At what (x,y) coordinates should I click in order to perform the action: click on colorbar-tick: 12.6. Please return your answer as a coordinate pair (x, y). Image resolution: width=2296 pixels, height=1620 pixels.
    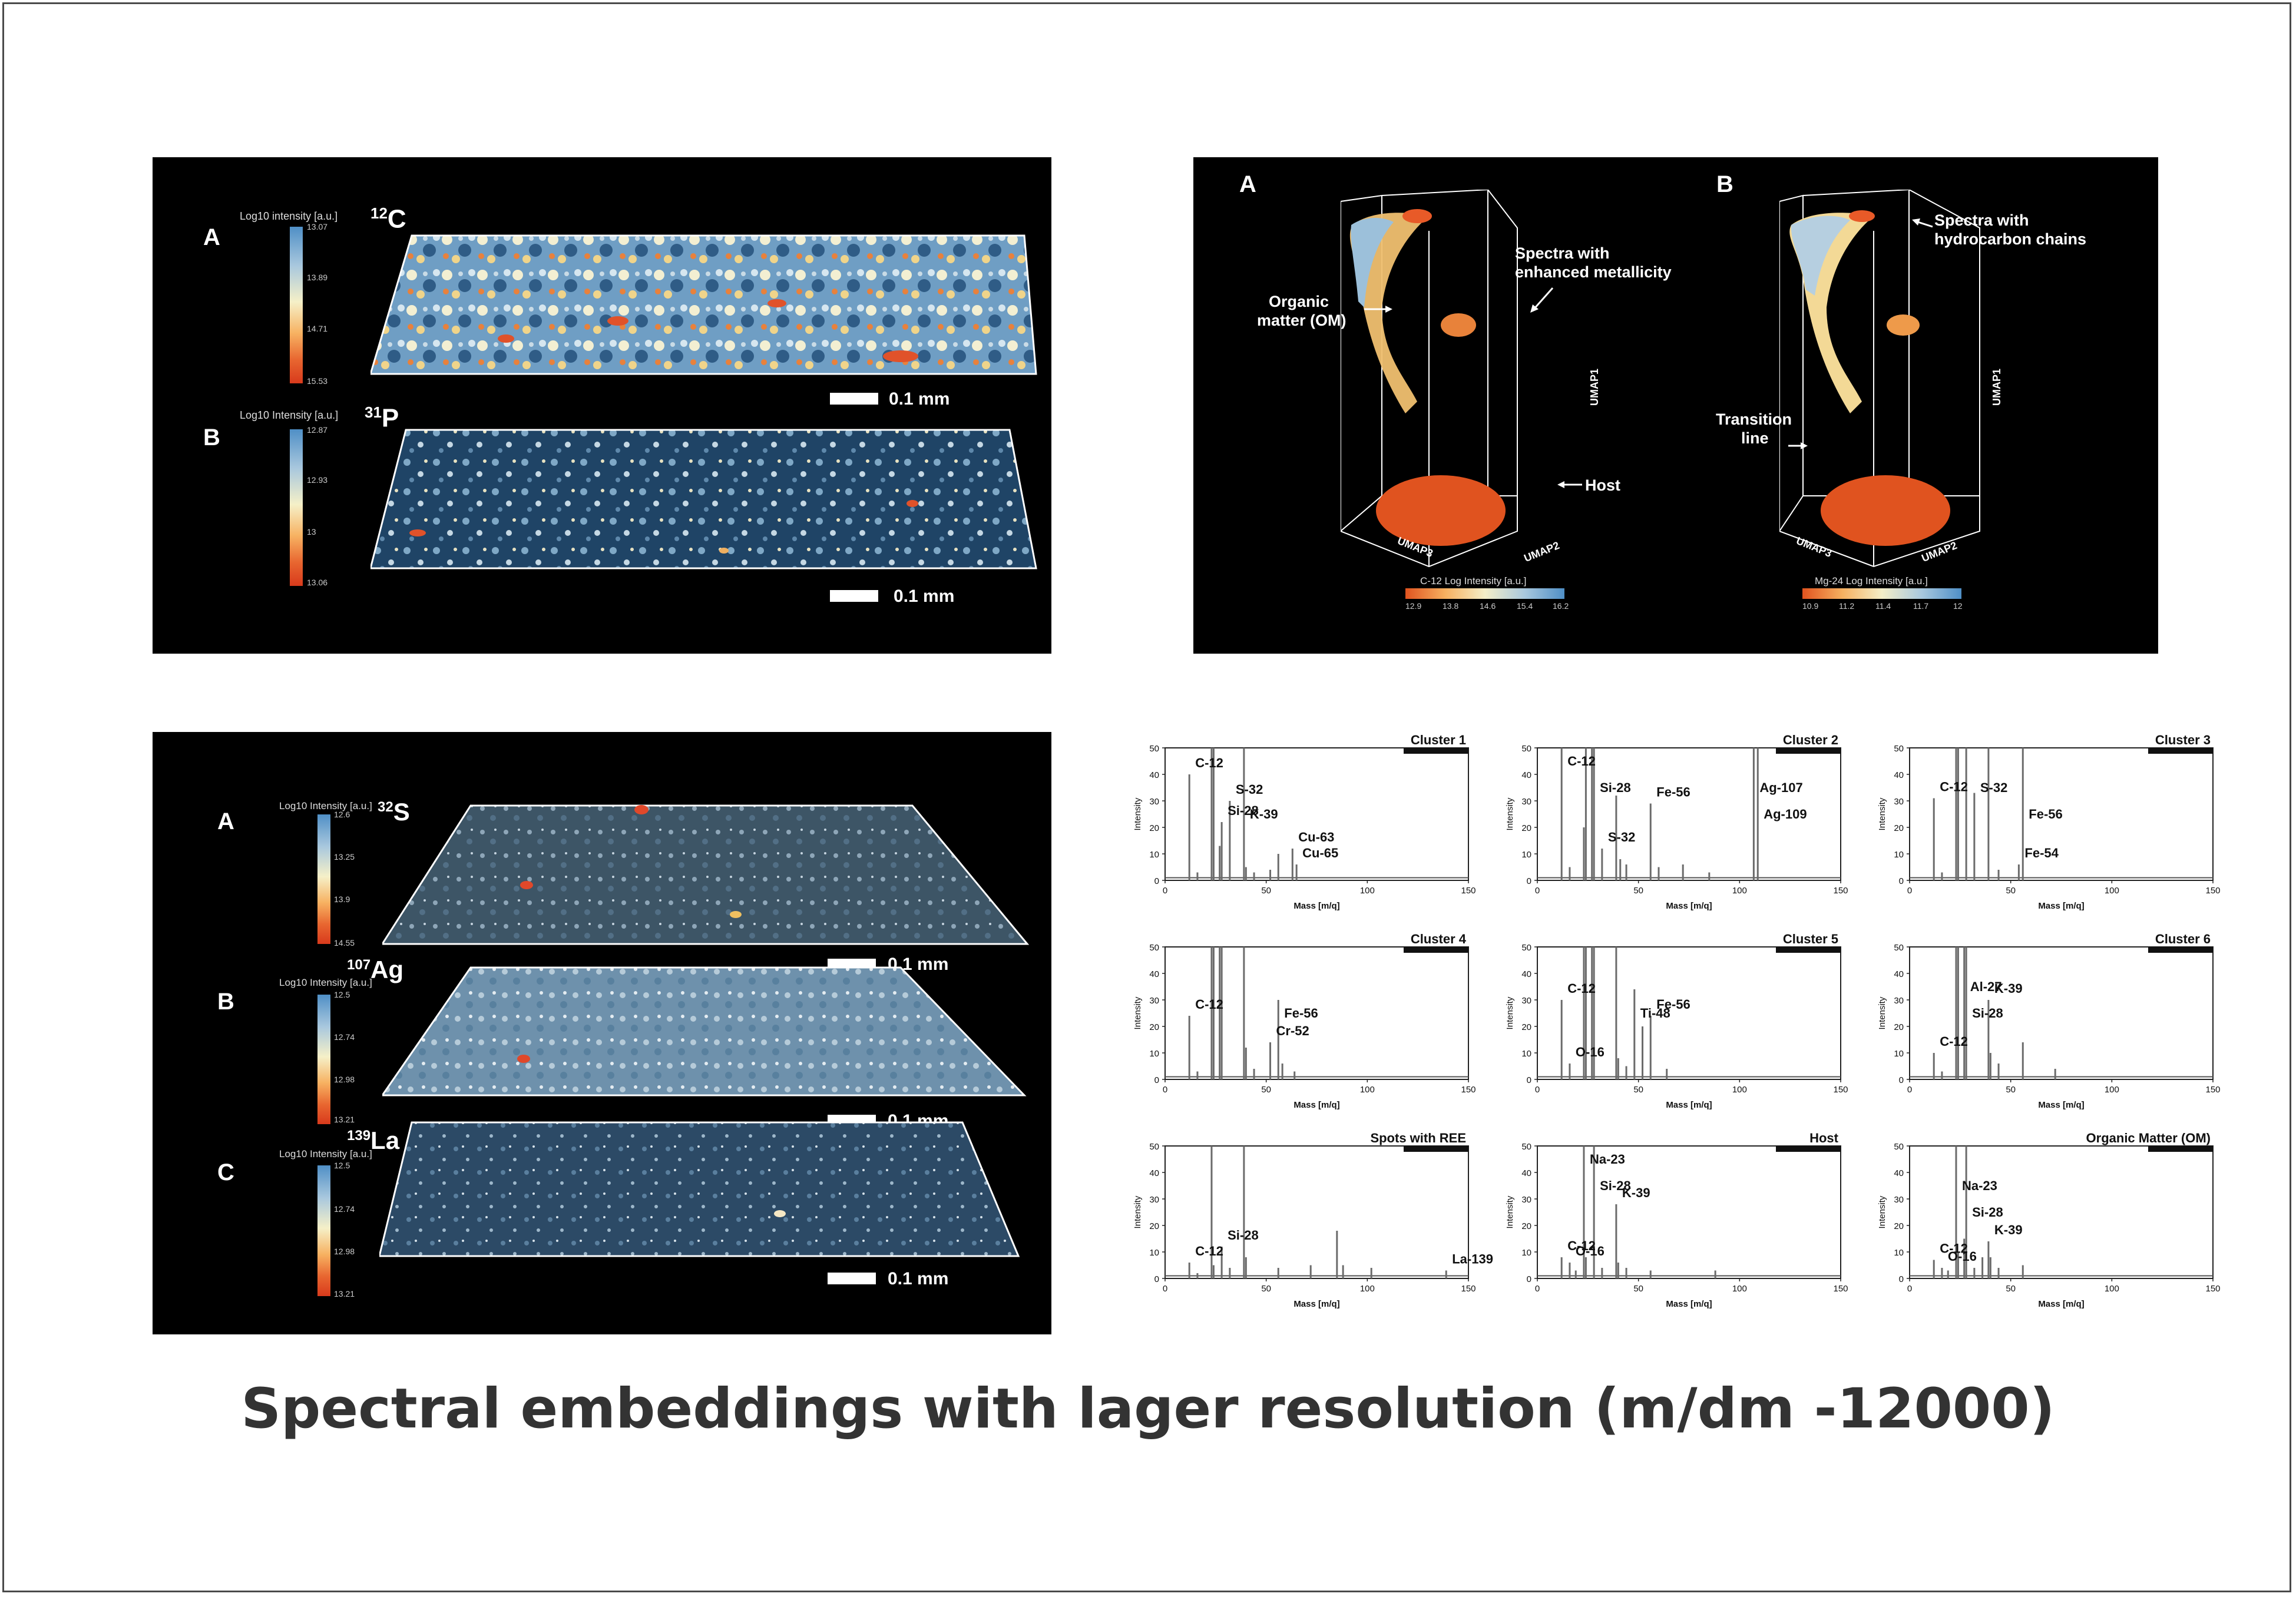
    Looking at the image, I should click on (342, 814).